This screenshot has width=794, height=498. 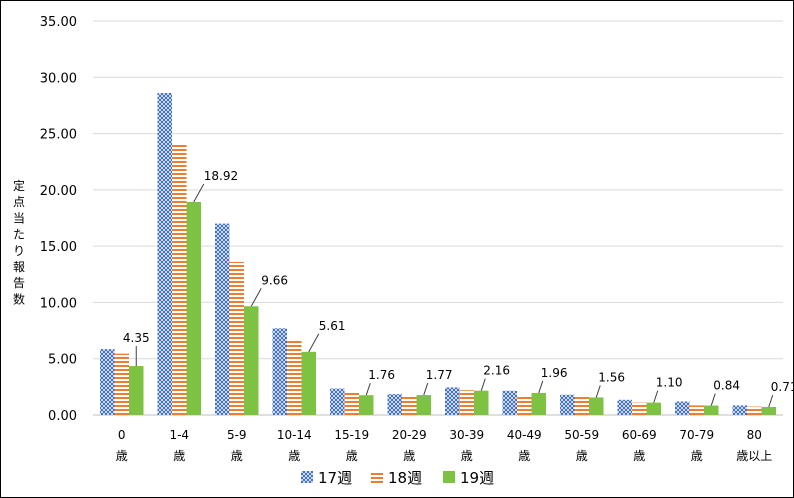 What do you see at coordinates (58, 191) in the screenshot?
I see `y-tick-label: 20.00` at bounding box center [58, 191].